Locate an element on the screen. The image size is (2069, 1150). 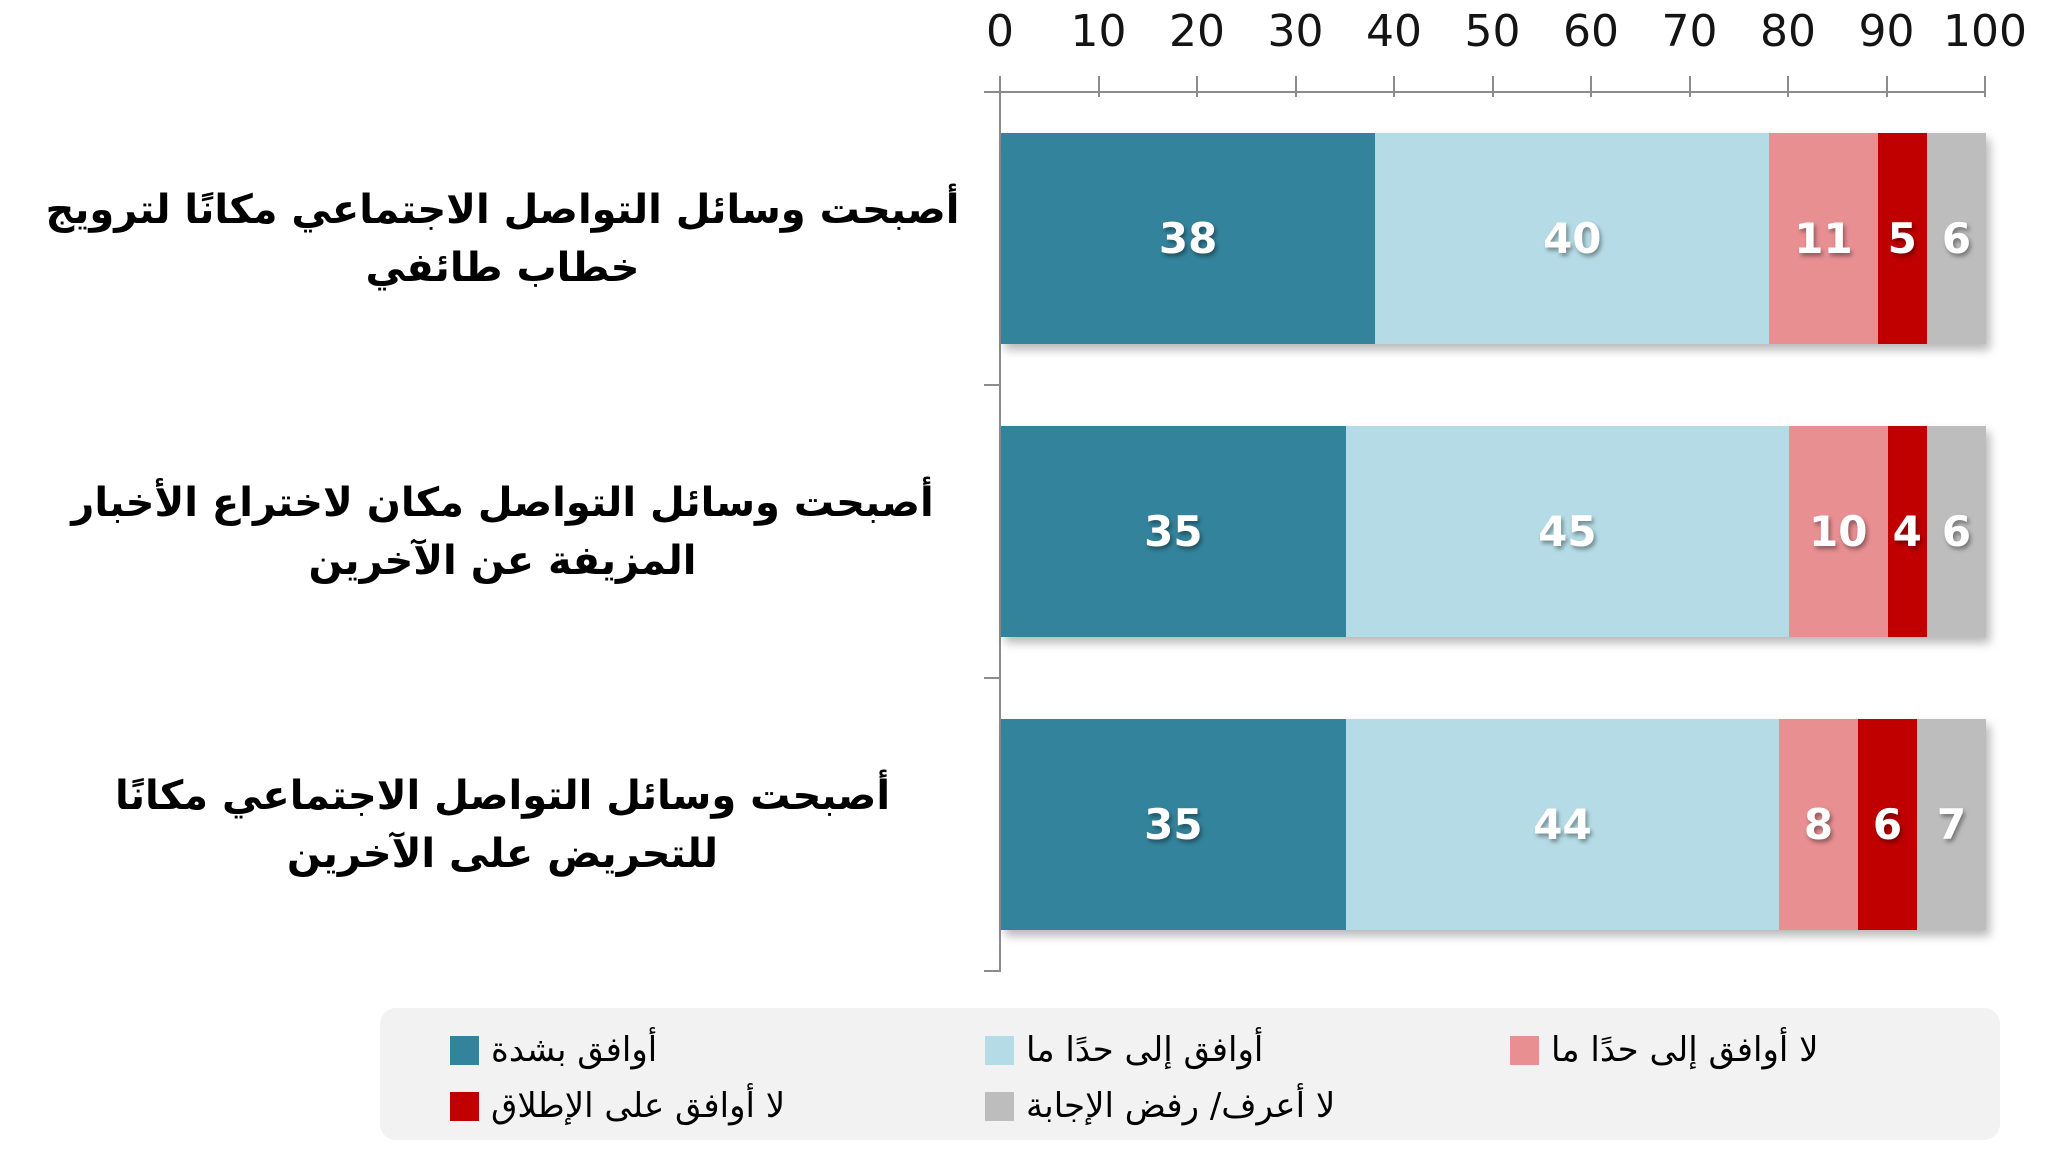
bar-segment: 44 is located at coordinates (1562, 824).